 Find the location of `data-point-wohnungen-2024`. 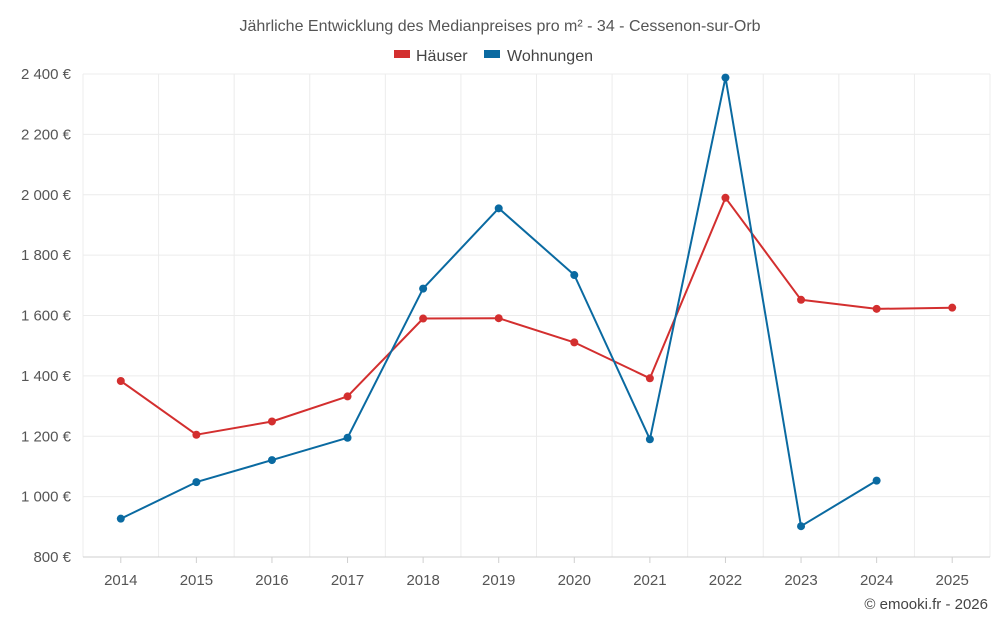

data-point-wohnungen-2024 is located at coordinates (876, 480).